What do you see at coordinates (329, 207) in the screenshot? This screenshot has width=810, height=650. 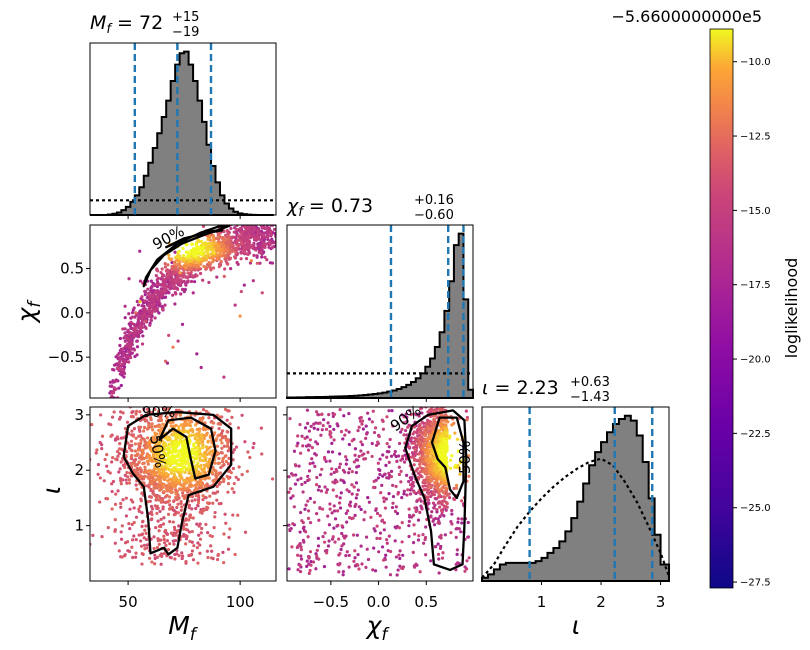 I see `title-chif: χf = 0.73` at bounding box center [329, 207].